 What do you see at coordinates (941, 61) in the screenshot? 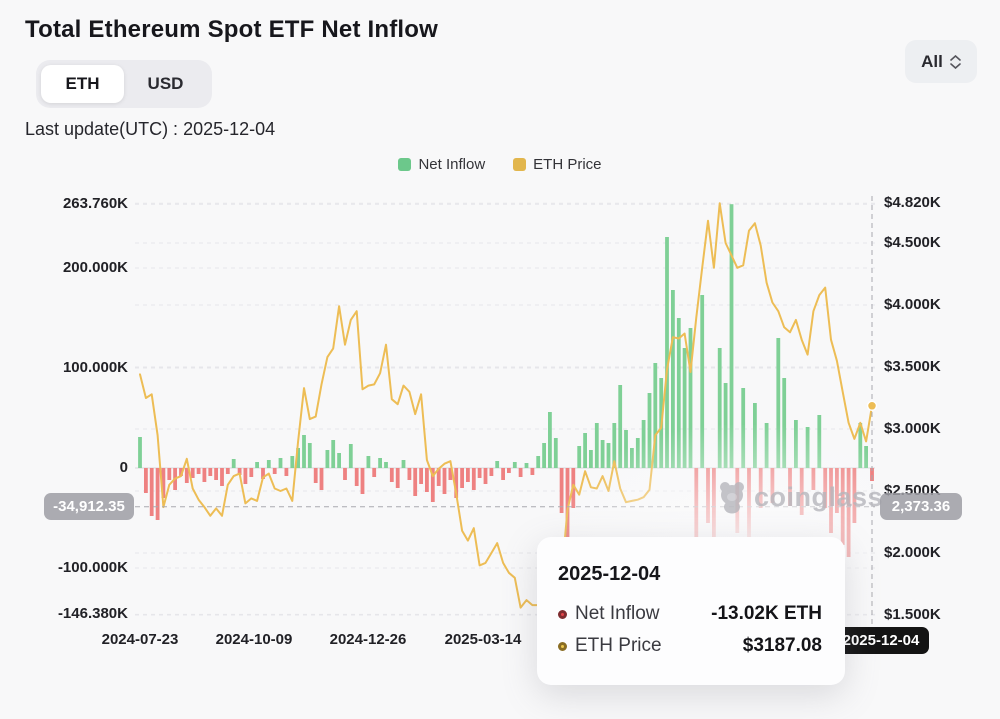
I see `range-selector: All` at bounding box center [941, 61].